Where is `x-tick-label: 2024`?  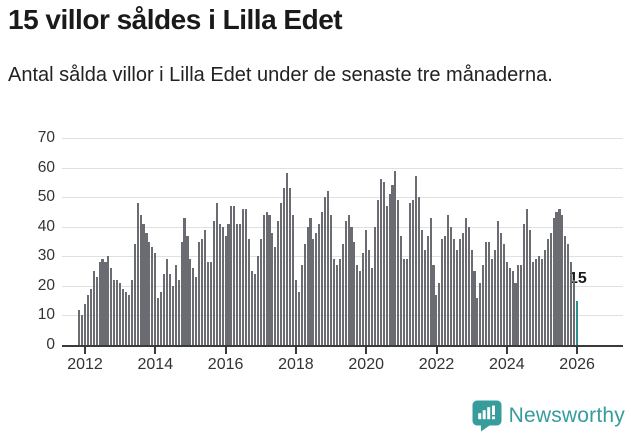 x-tick-label: 2024 is located at coordinates (507, 364).